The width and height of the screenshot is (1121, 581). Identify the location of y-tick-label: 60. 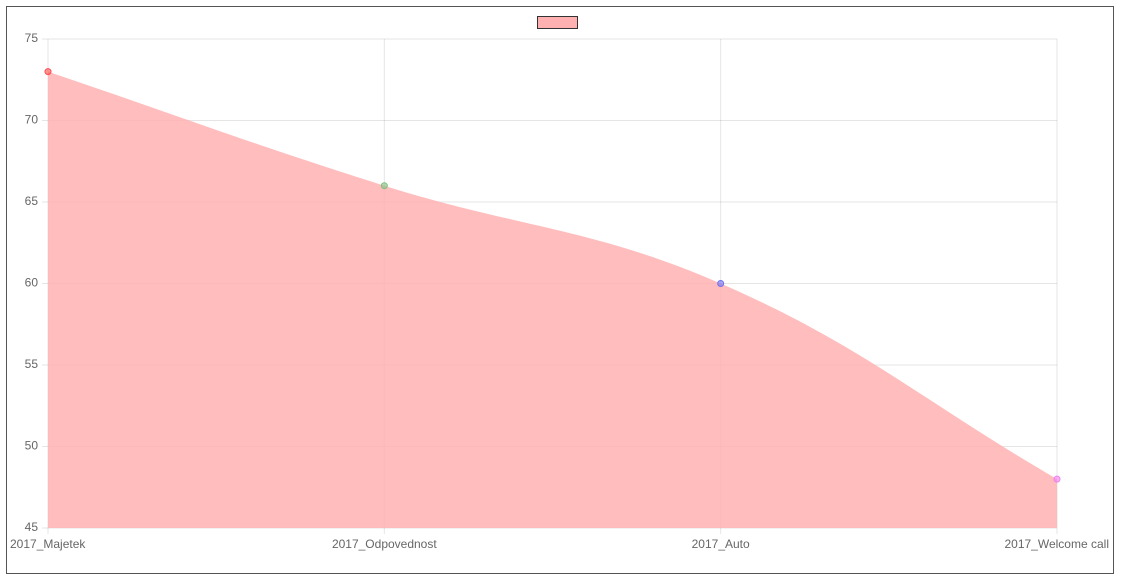
(32, 283).